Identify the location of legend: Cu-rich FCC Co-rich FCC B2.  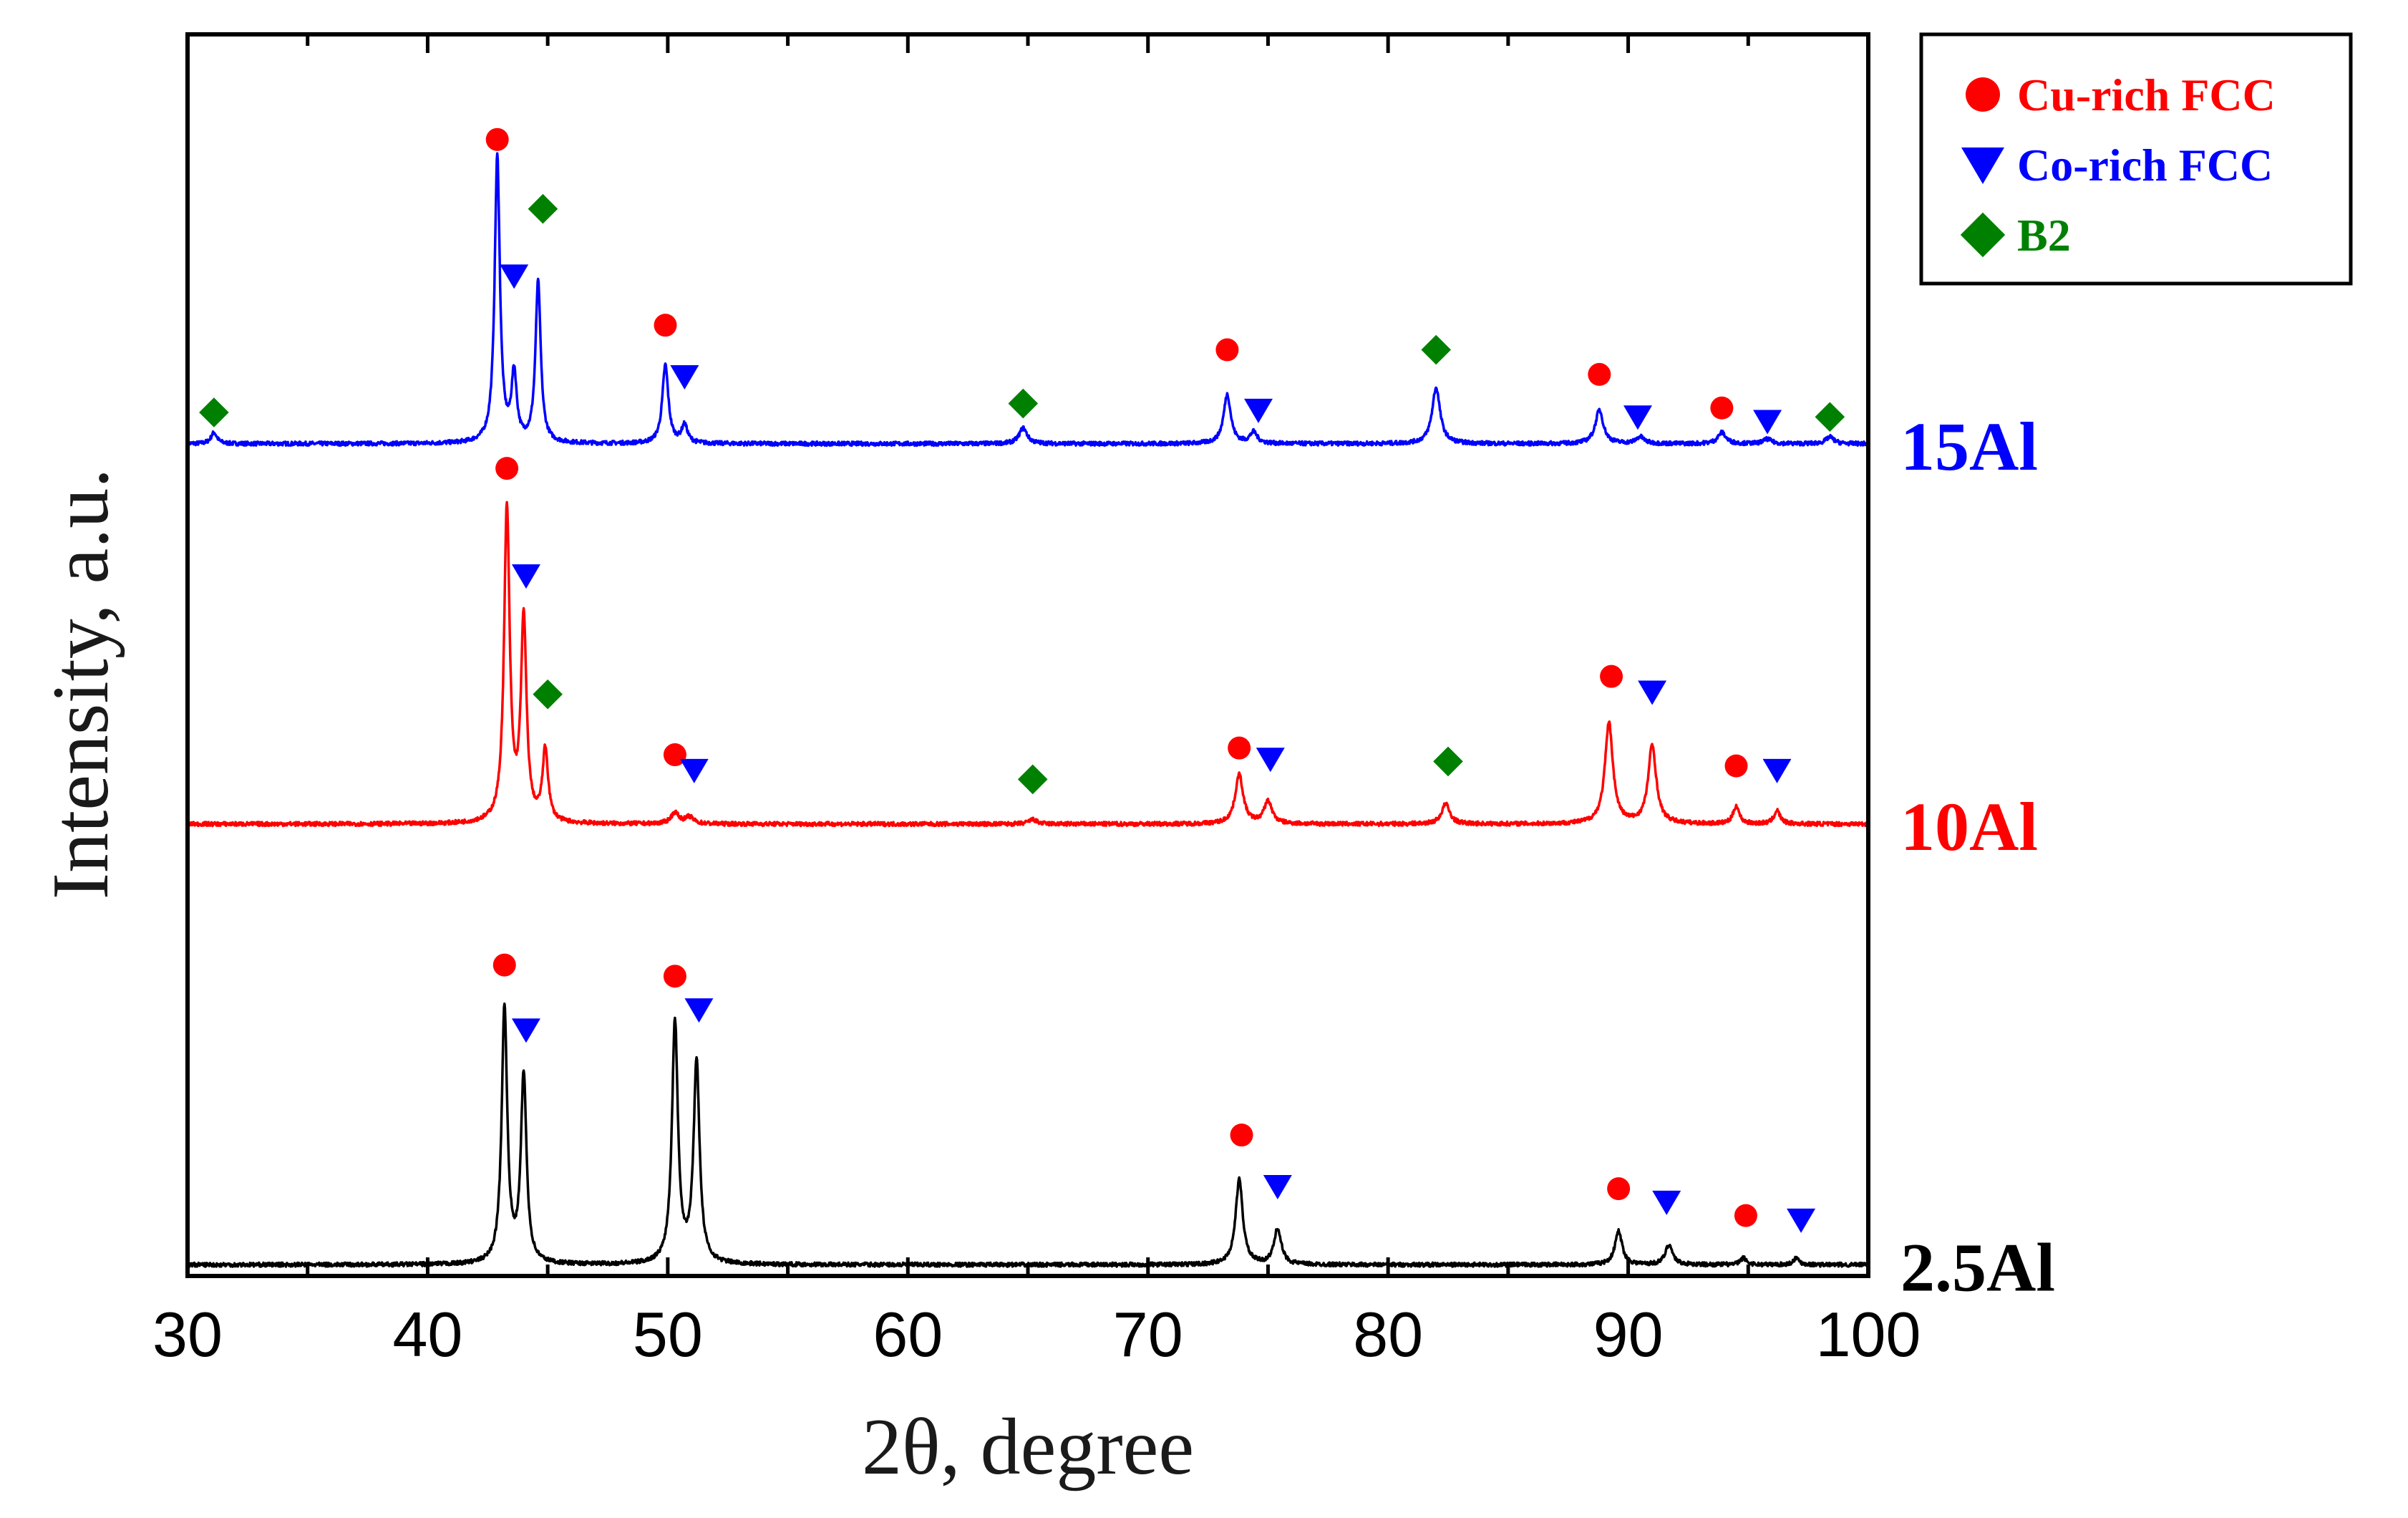
(2136, 159).